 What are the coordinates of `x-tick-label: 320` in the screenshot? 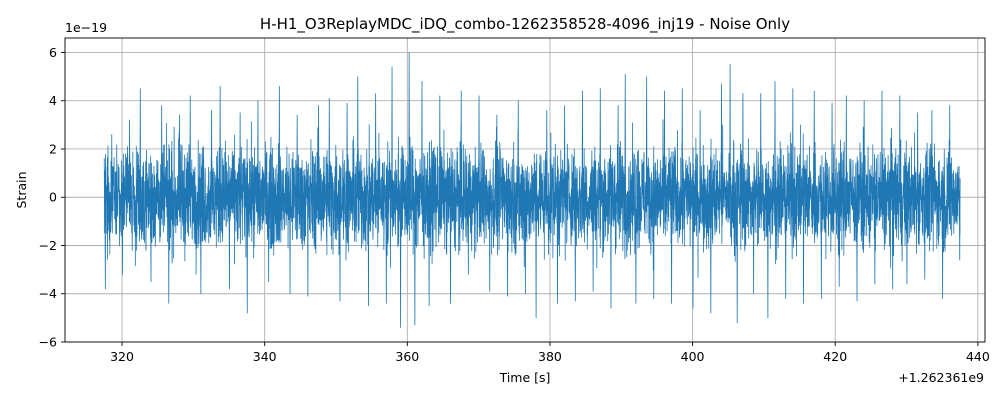 It's located at (122, 356).